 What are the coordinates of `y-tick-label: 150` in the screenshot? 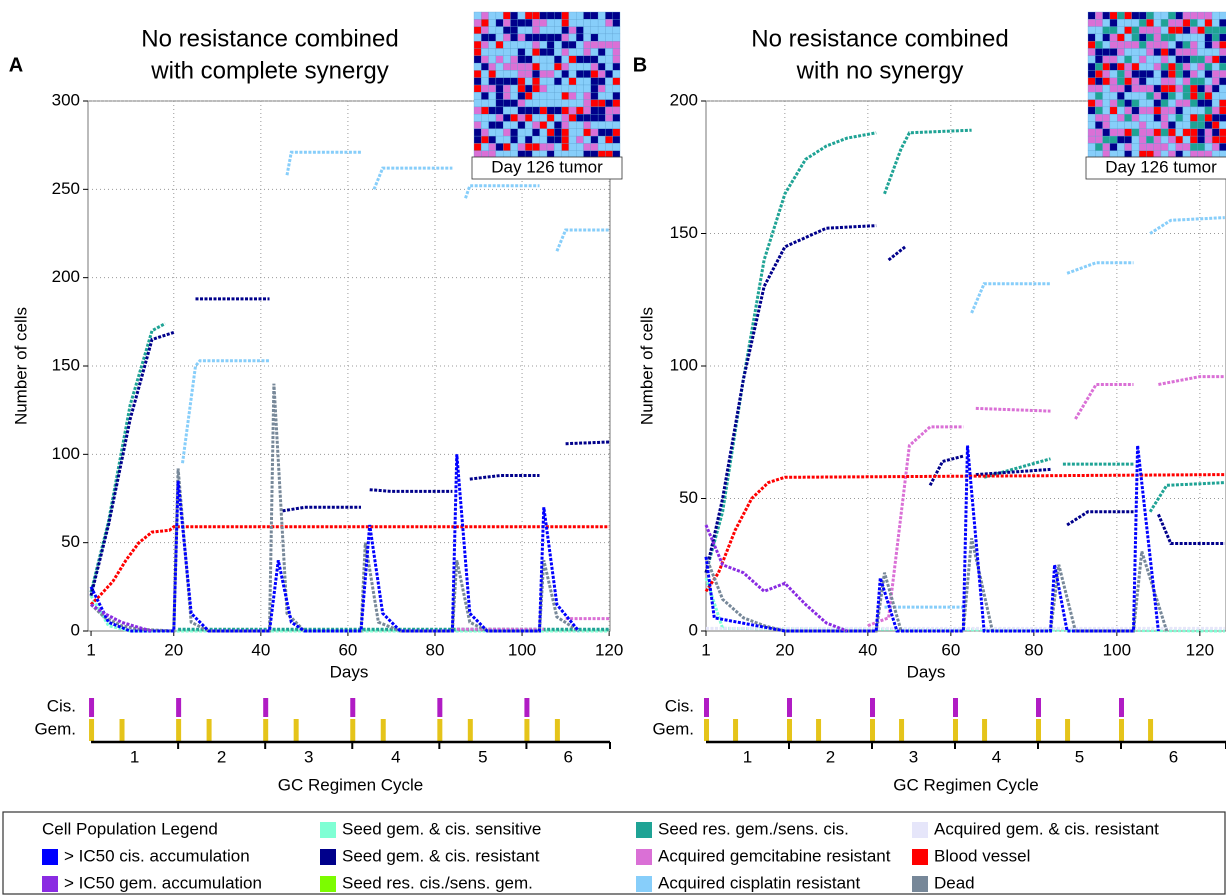 It's located at (684, 232).